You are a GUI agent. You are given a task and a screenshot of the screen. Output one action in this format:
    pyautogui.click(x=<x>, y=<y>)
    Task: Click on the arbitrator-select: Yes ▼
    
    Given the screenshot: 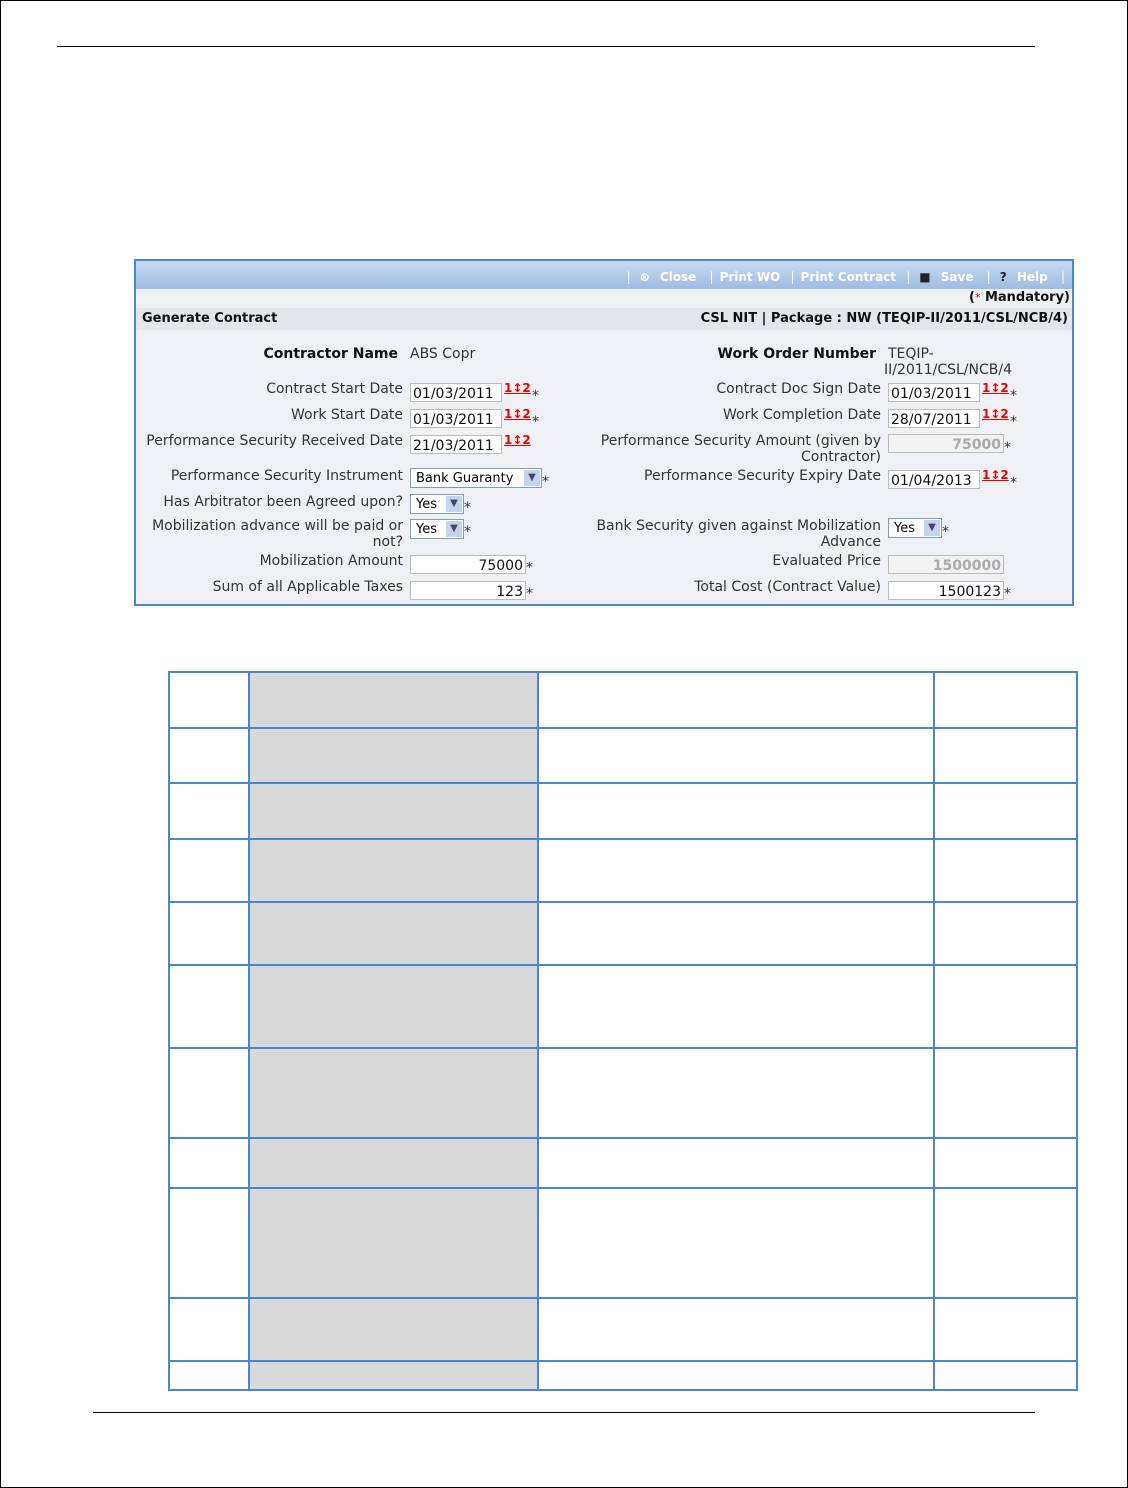 What is the action you would take?
    pyautogui.click(x=437, y=504)
    